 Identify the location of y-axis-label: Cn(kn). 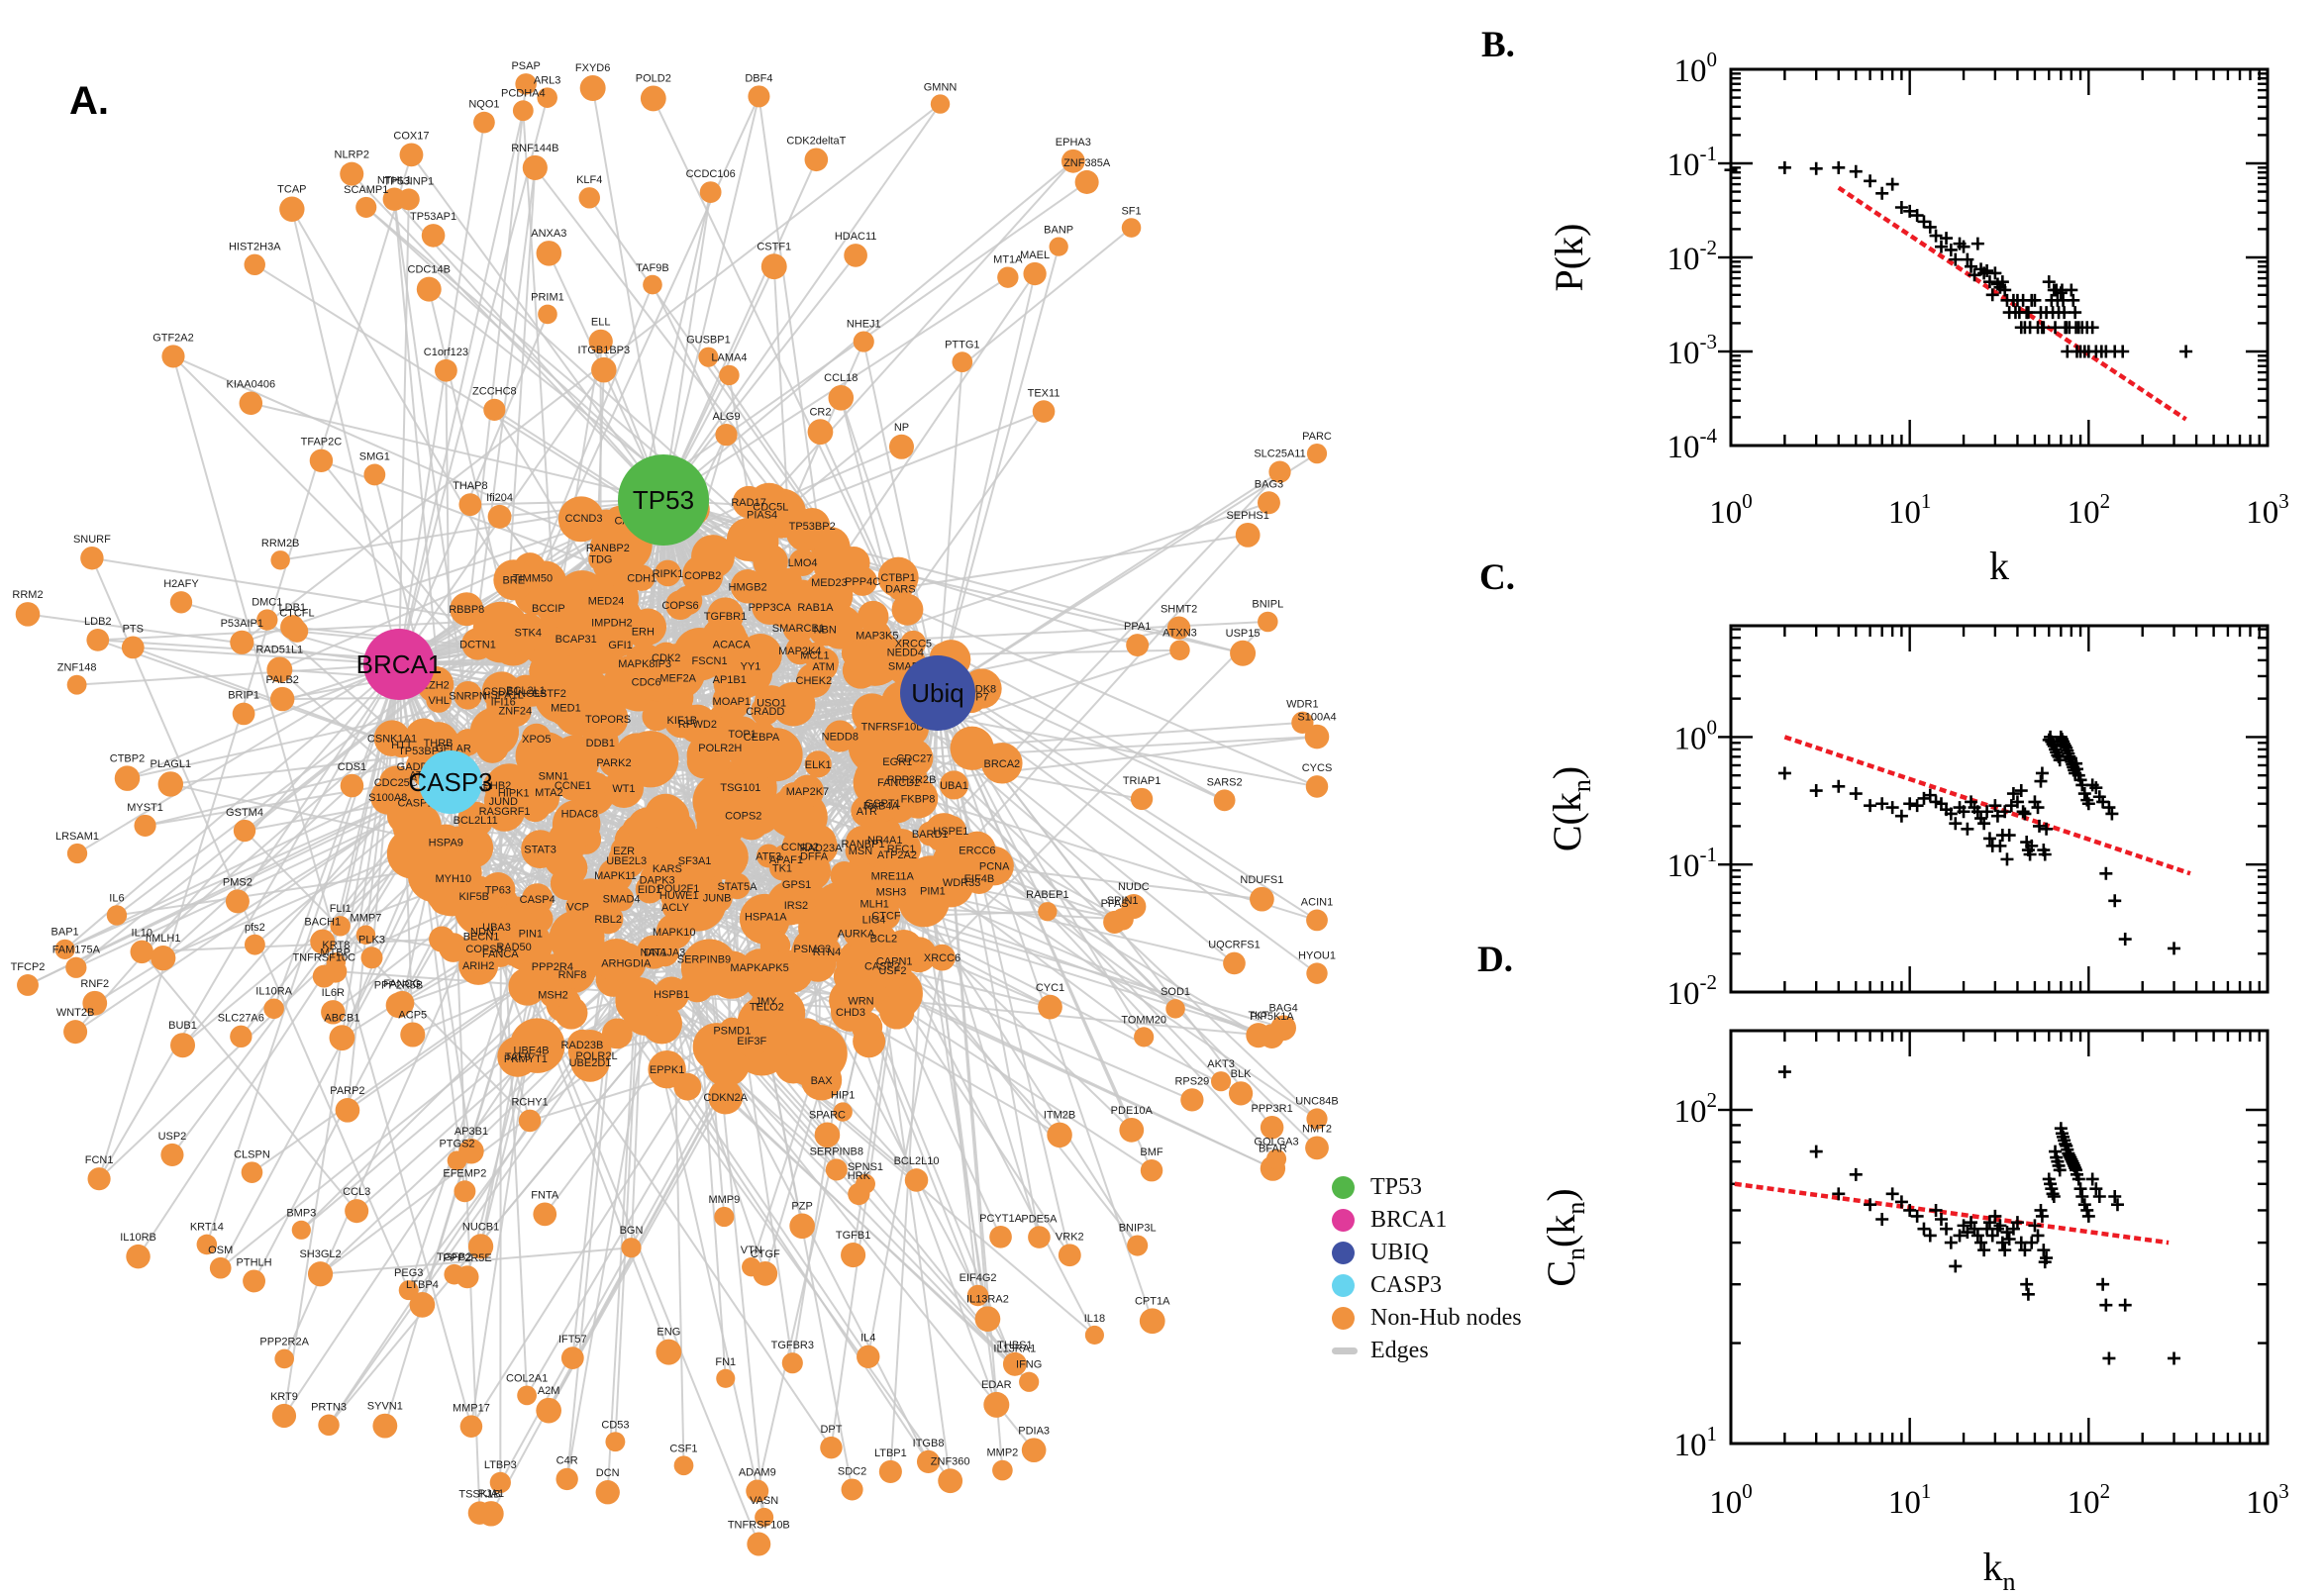
(1565, 1237).